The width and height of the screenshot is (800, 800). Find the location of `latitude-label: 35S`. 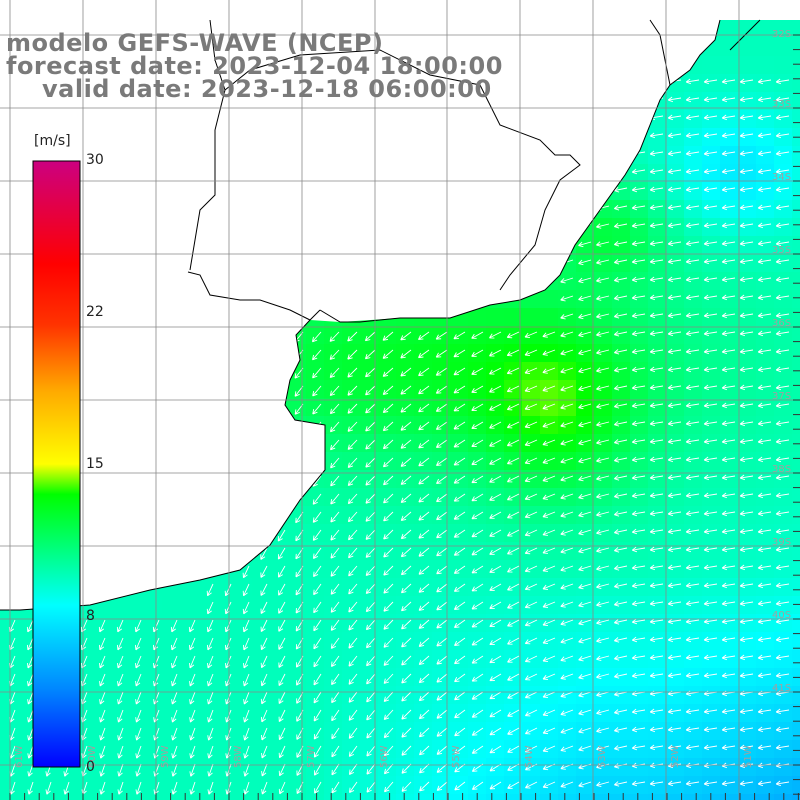

latitude-label: 35S is located at coordinates (781, 250).